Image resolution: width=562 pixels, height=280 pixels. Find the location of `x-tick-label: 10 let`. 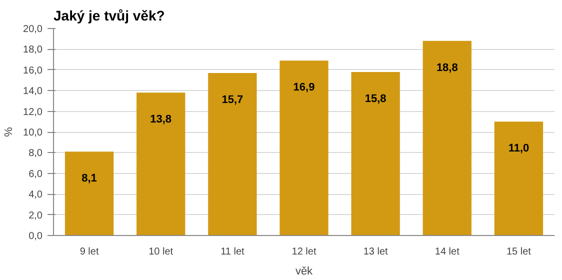

x-tick-label: 10 let is located at coordinates (161, 252).